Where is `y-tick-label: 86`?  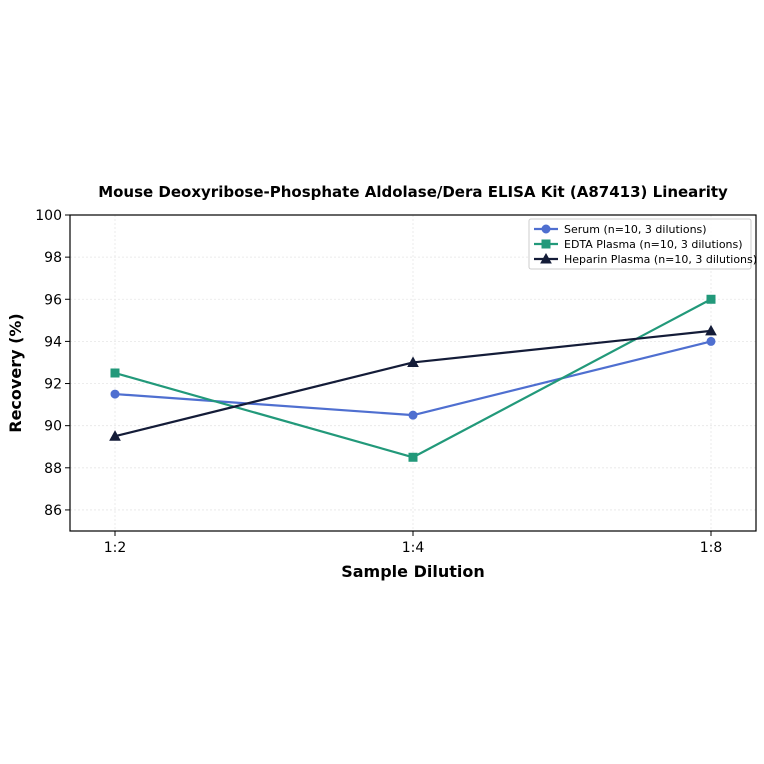 y-tick-label: 86 is located at coordinates (53, 511).